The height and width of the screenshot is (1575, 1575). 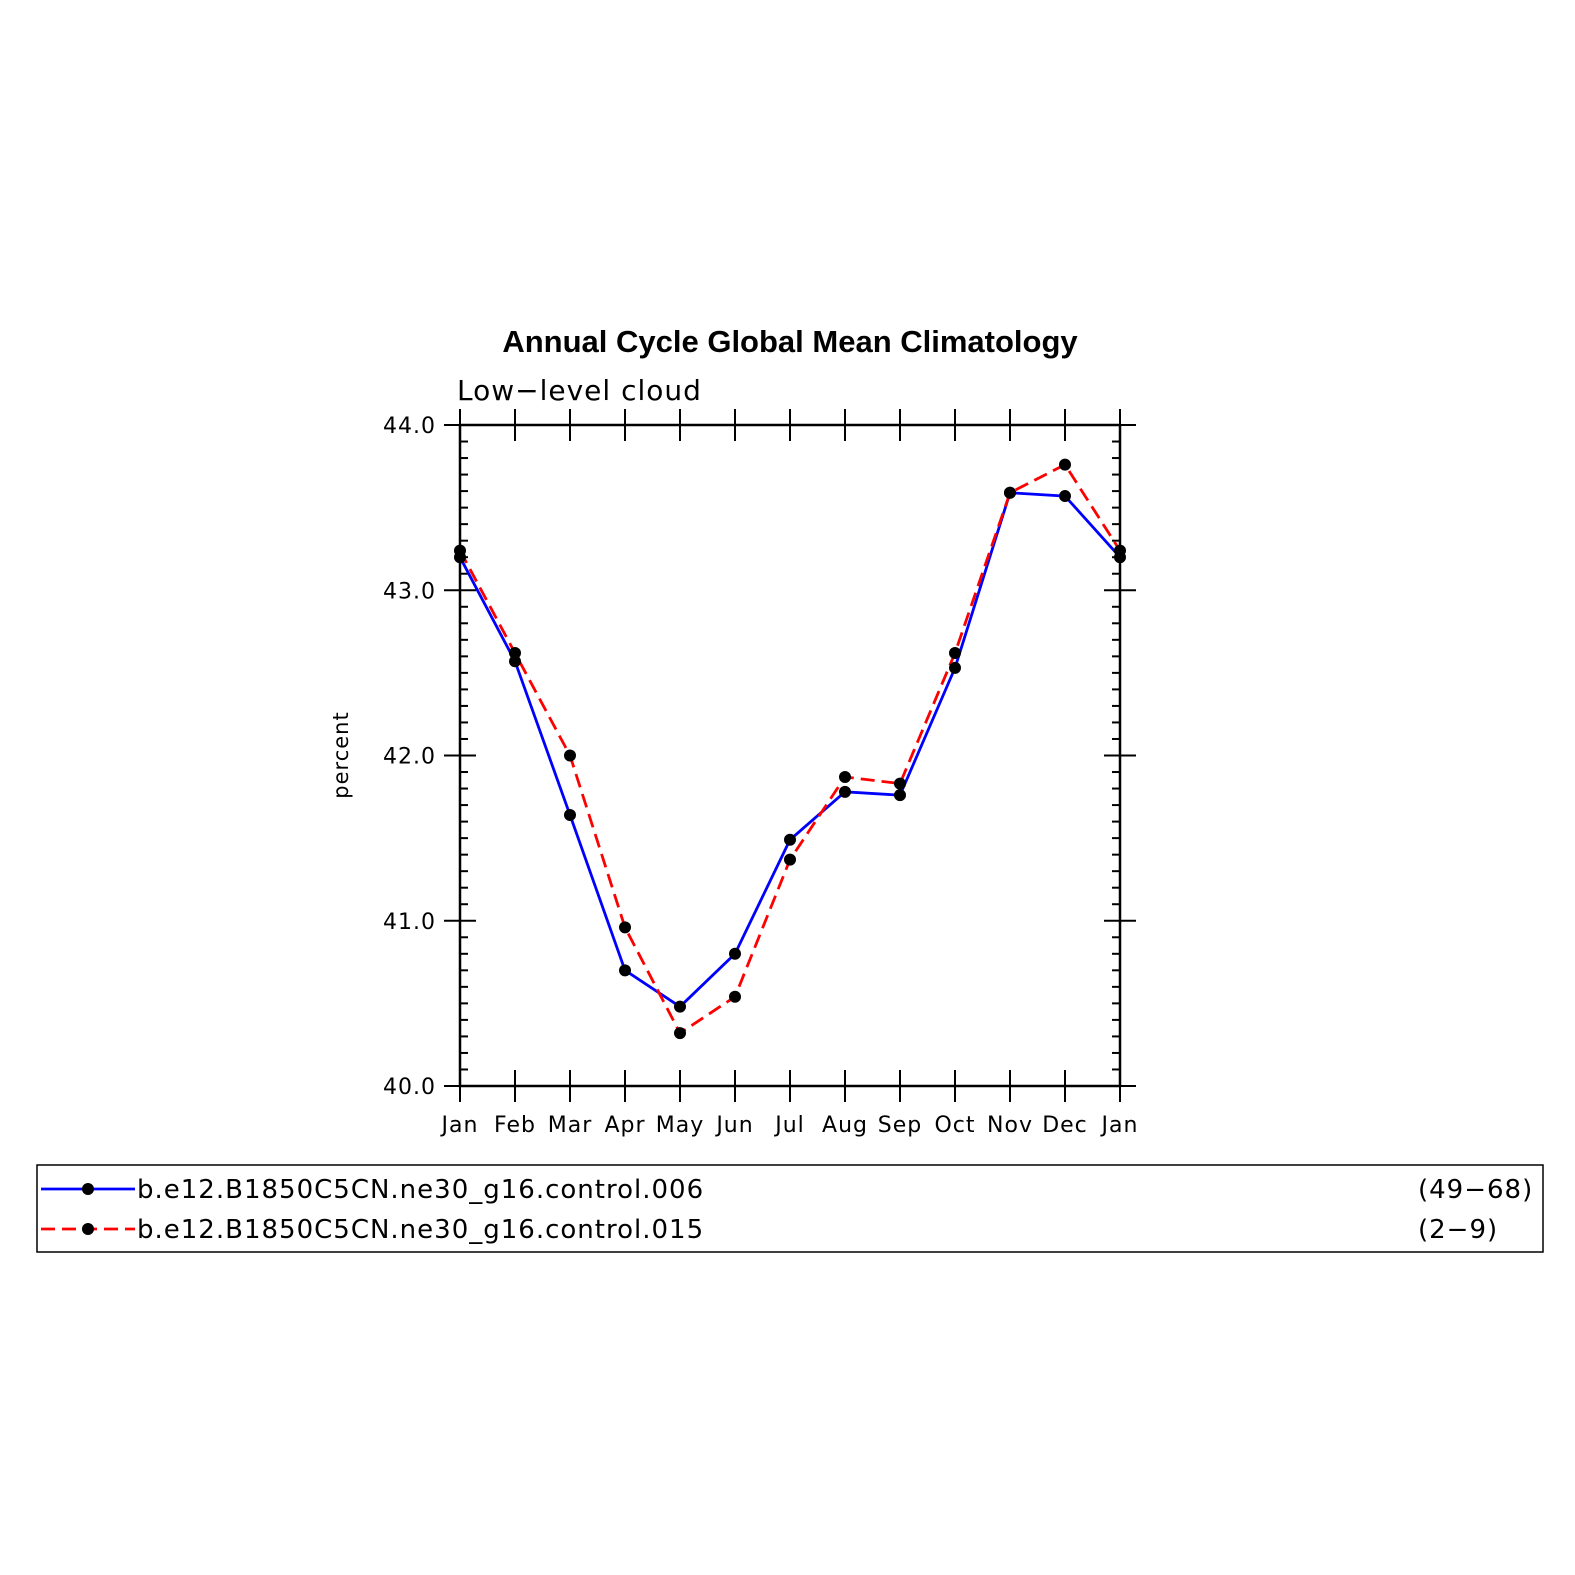 I want to click on x-tick-label: Feb, so click(x=515, y=1125).